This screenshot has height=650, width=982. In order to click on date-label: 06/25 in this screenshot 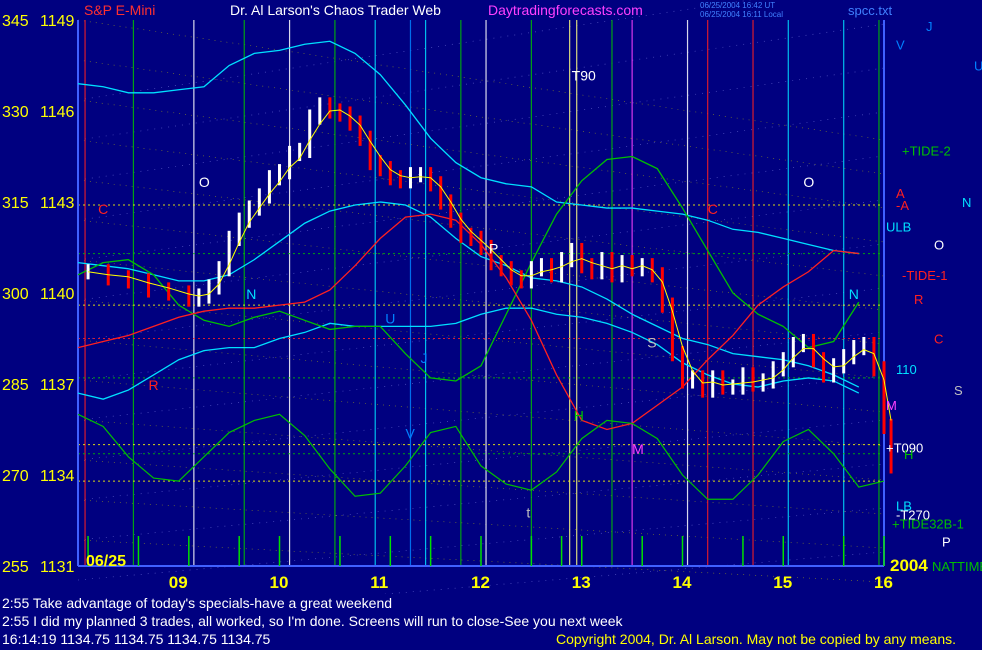, I will do `click(106, 561)`.